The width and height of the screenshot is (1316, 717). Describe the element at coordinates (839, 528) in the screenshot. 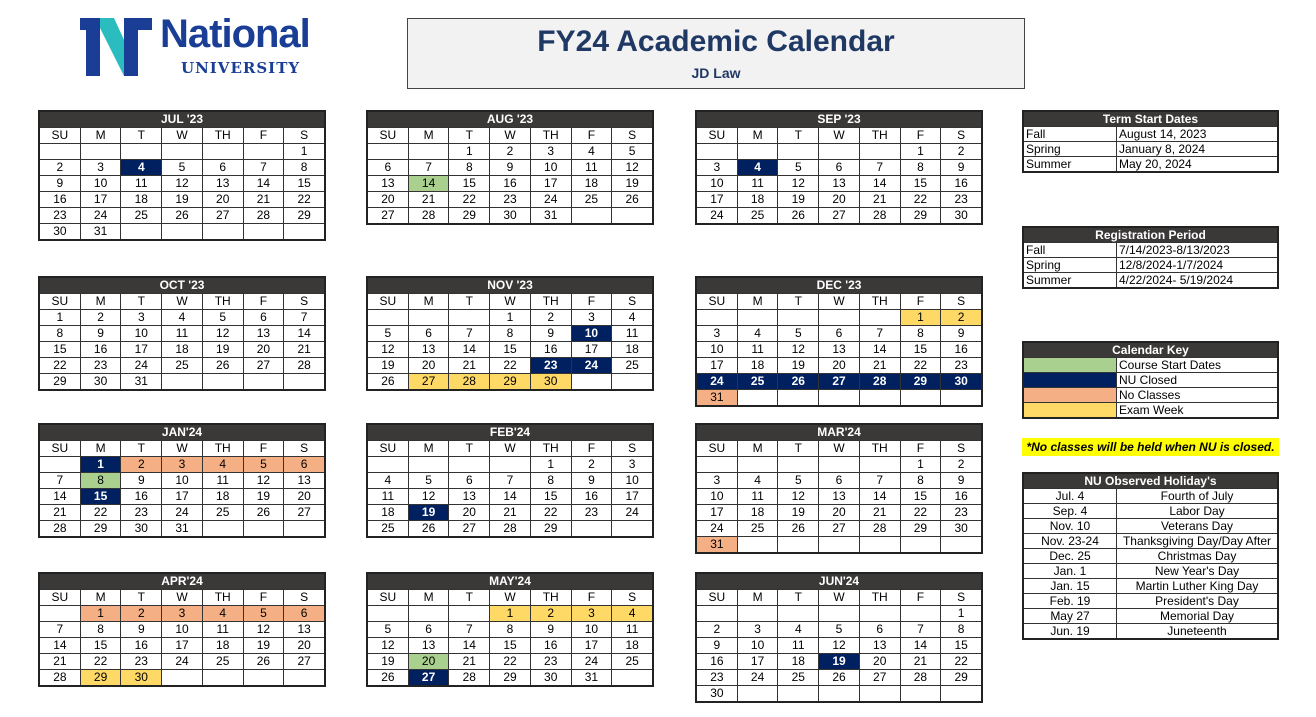

I see `day-cell: 27` at that location.